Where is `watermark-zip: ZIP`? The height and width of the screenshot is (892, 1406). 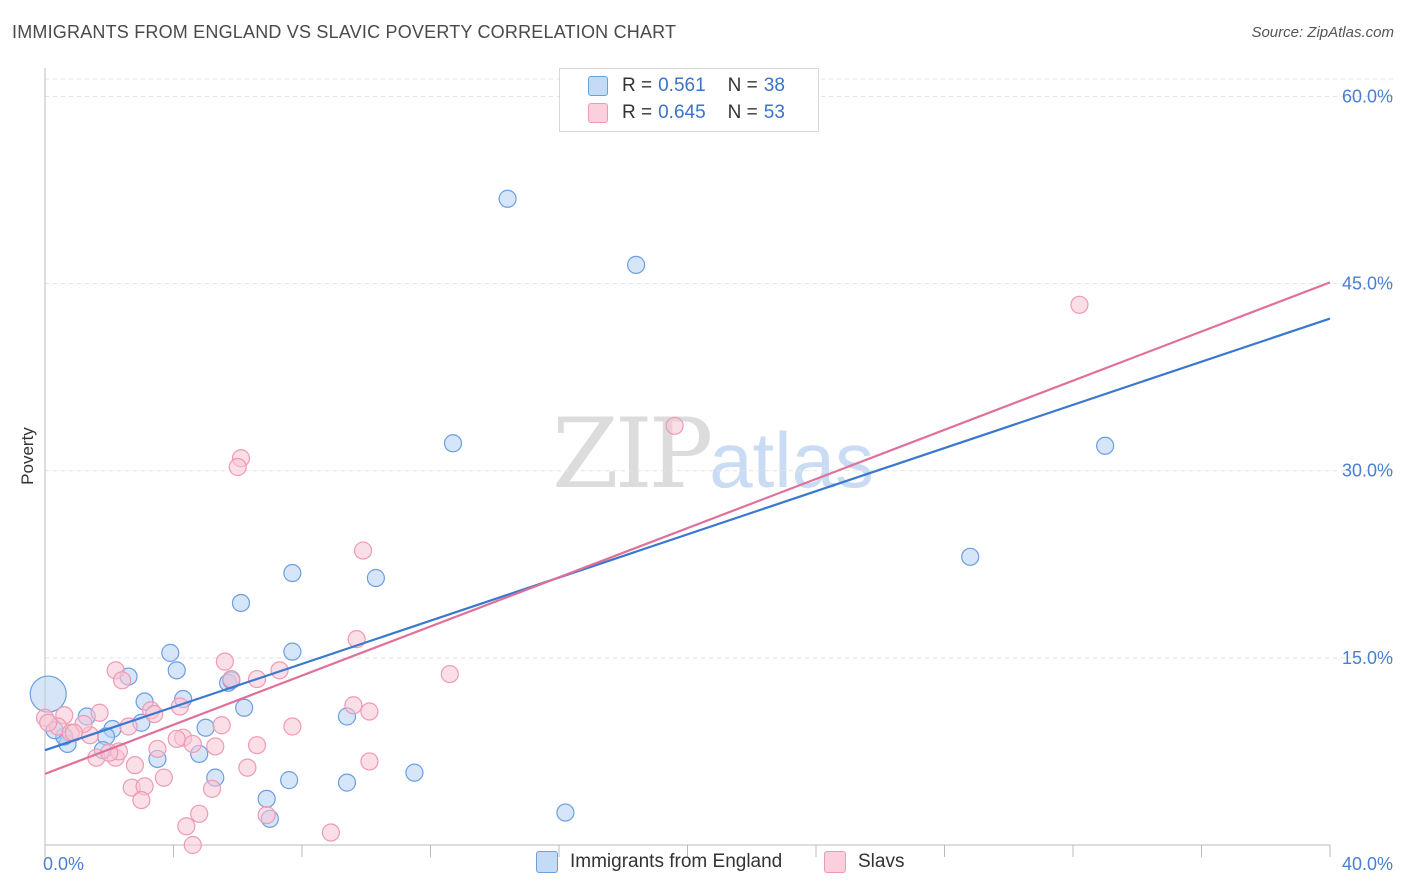 watermark-zip: ZIP is located at coordinates (632, 454).